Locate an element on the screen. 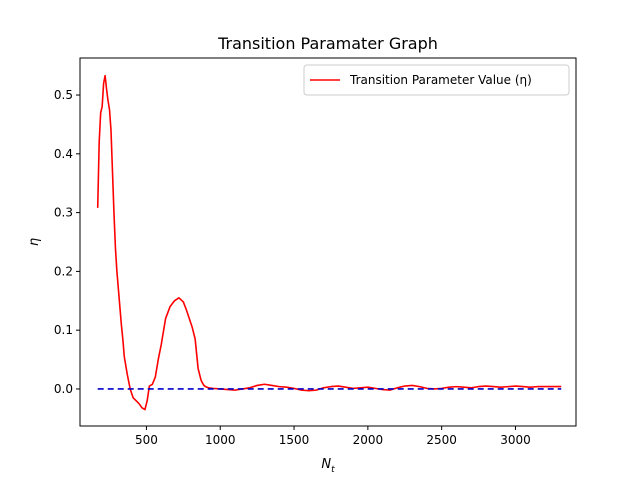 This screenshot has width=640, height=480. legend-label-transition-parameter: Transition Parameter Value (η) is located at coordinates (440, 80).